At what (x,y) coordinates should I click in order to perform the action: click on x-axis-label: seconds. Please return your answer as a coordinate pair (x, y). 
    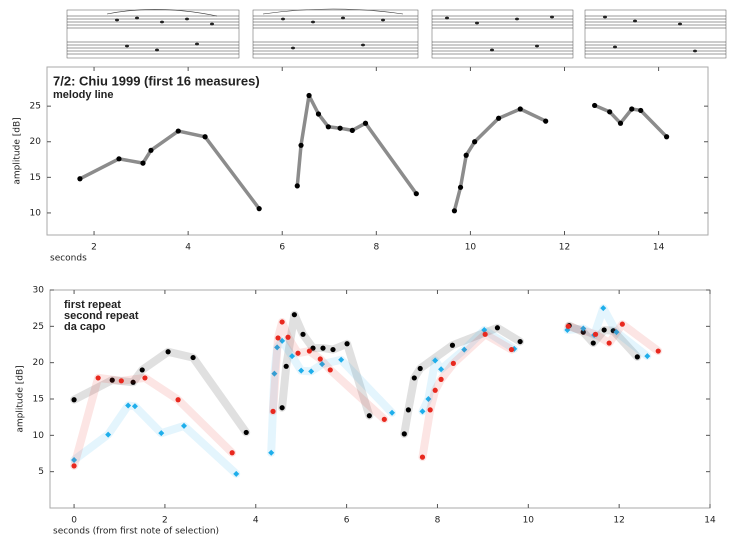
    Looking at the image, I should click on (68, 259).